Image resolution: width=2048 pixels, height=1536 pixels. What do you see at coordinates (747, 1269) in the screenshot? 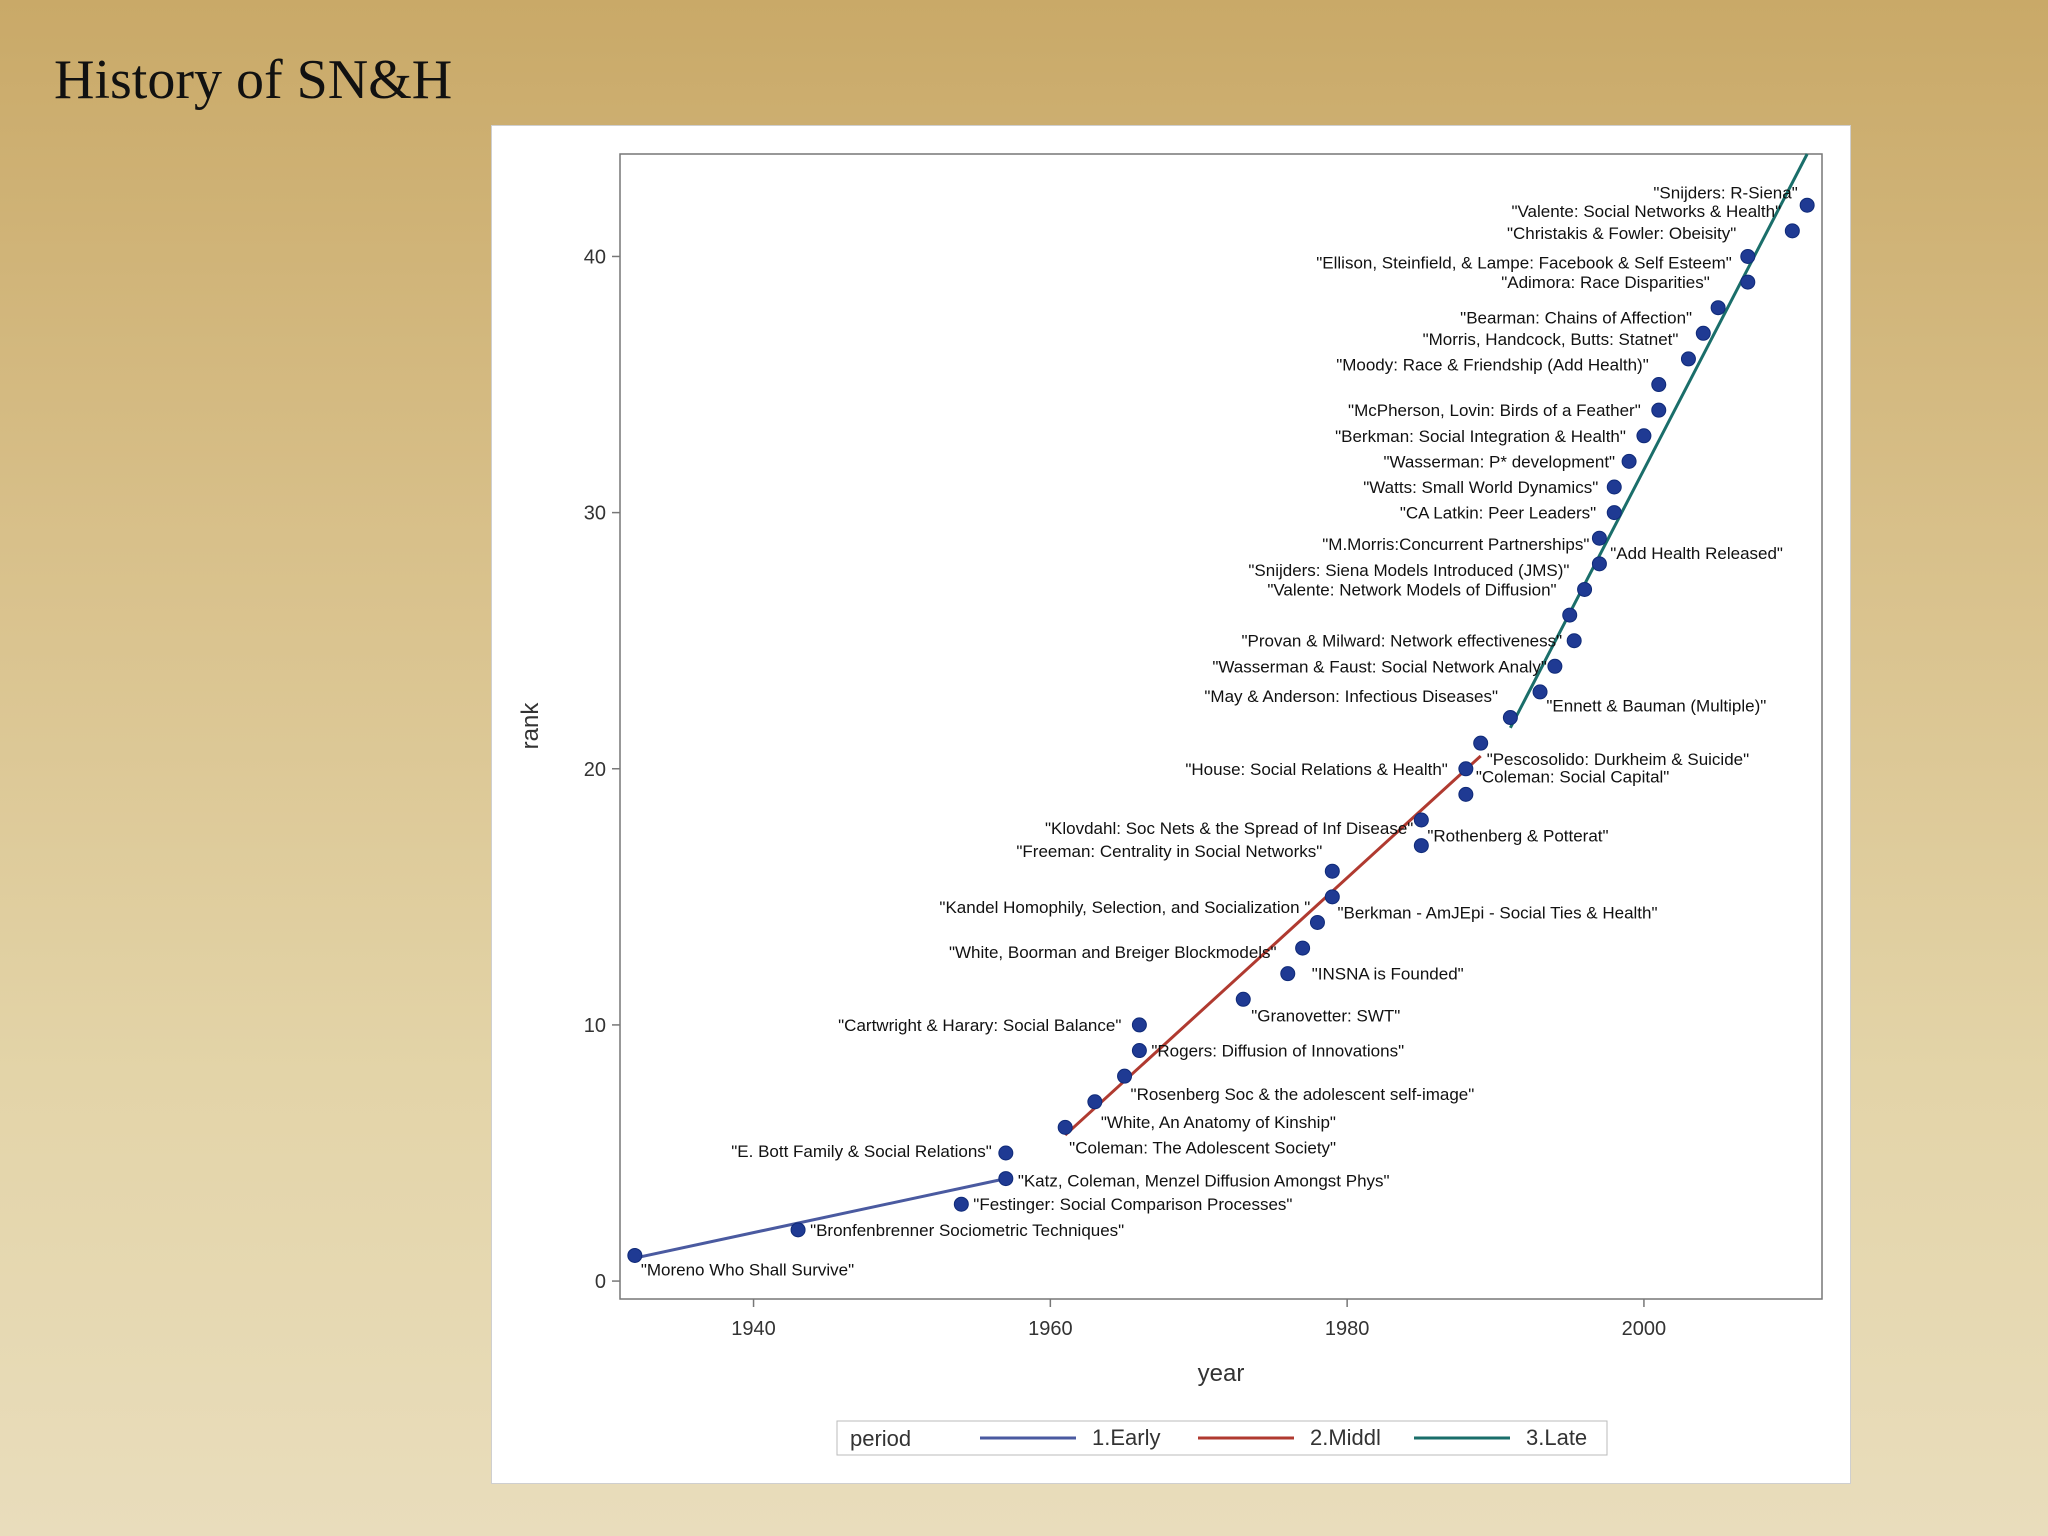
I see `point-label: "Moreno Who Shall Survive"` at bounding box center [747, 1269].